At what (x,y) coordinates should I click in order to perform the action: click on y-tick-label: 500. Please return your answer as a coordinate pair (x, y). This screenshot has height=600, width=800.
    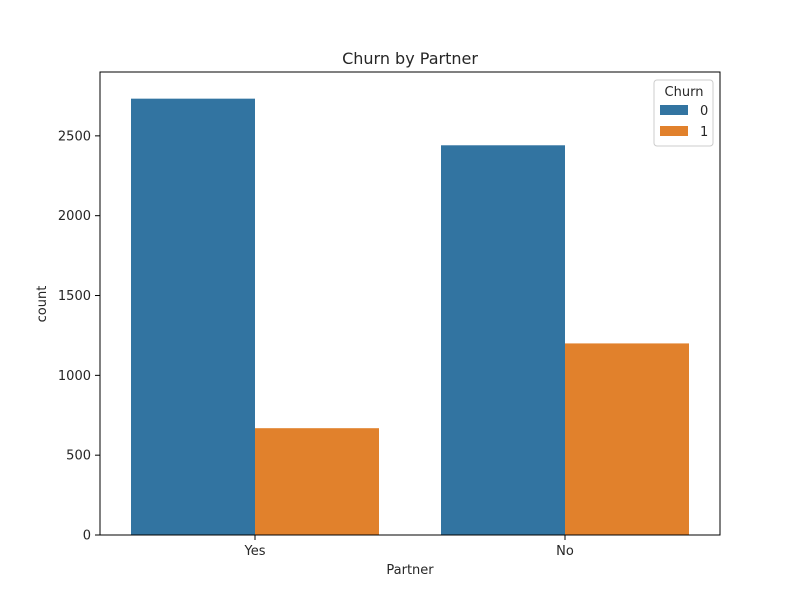
    Looking at the image, I should click on (78, 456).